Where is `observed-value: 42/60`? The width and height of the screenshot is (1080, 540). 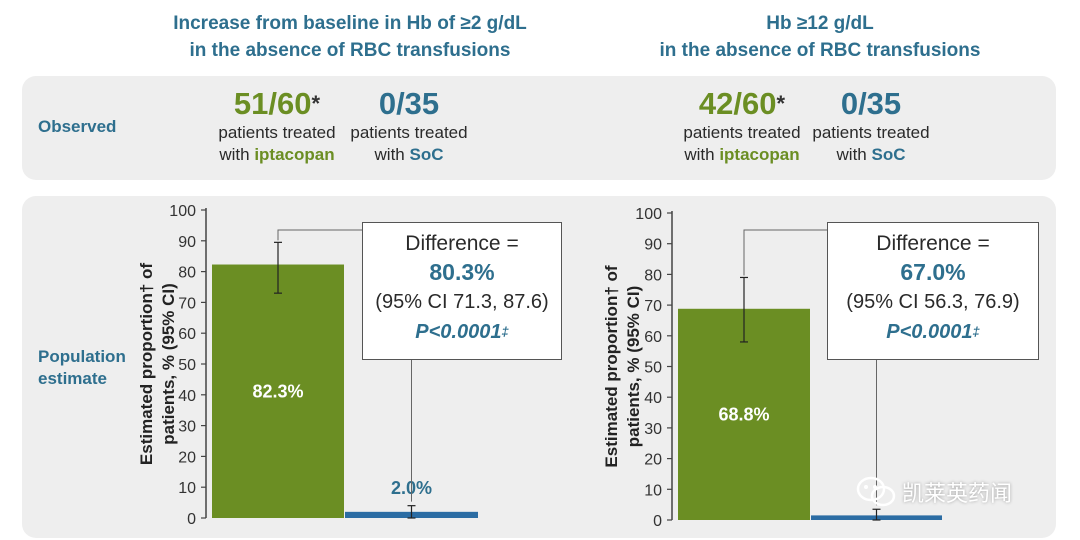
observed-value: 42/60 is located at coordinates (737, 103).